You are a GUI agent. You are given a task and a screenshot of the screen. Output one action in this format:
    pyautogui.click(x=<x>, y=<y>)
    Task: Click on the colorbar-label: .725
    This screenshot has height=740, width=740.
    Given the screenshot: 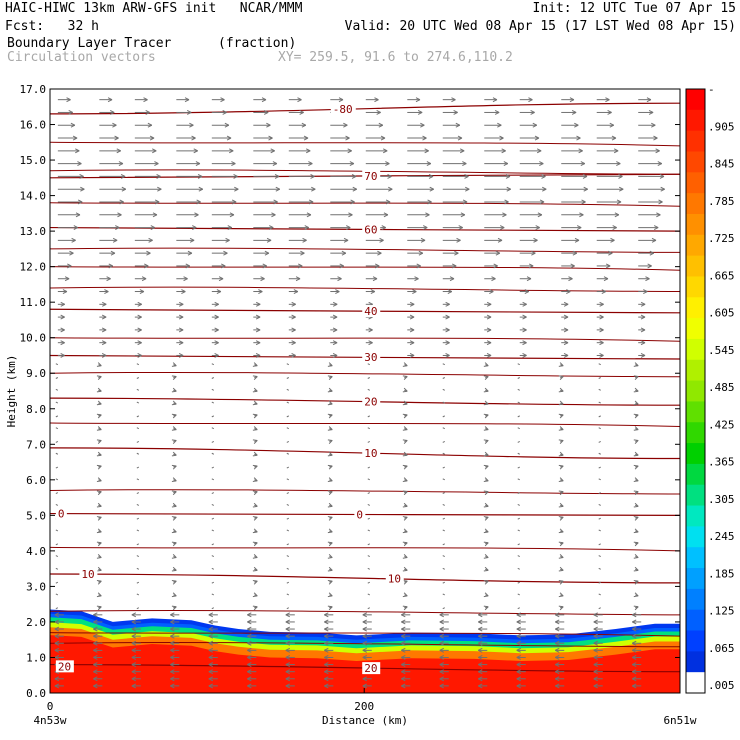 What is the action you would take?
    pyautogui.click(x=721, y=238)
    